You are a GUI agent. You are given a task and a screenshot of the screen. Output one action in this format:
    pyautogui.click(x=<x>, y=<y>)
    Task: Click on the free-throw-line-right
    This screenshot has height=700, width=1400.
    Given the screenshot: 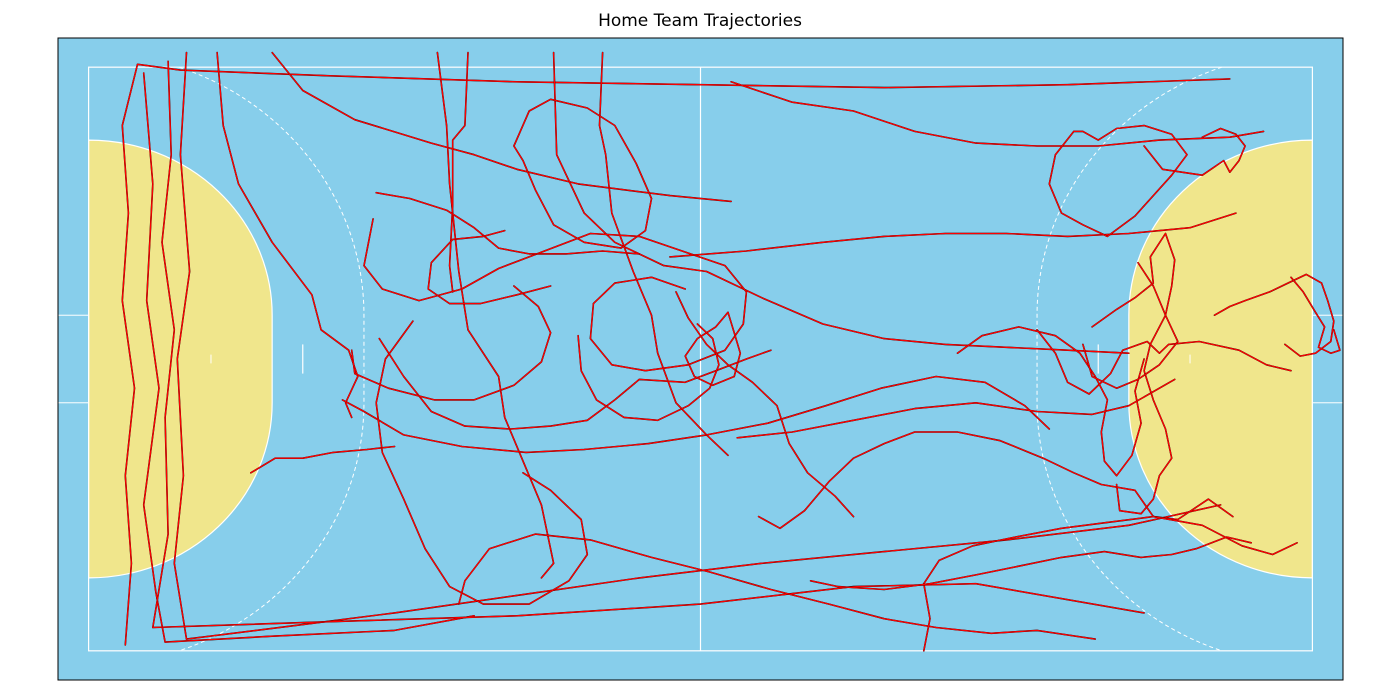 What is the action you would take?
    pyautogui.click(x=1129, y=359)
    